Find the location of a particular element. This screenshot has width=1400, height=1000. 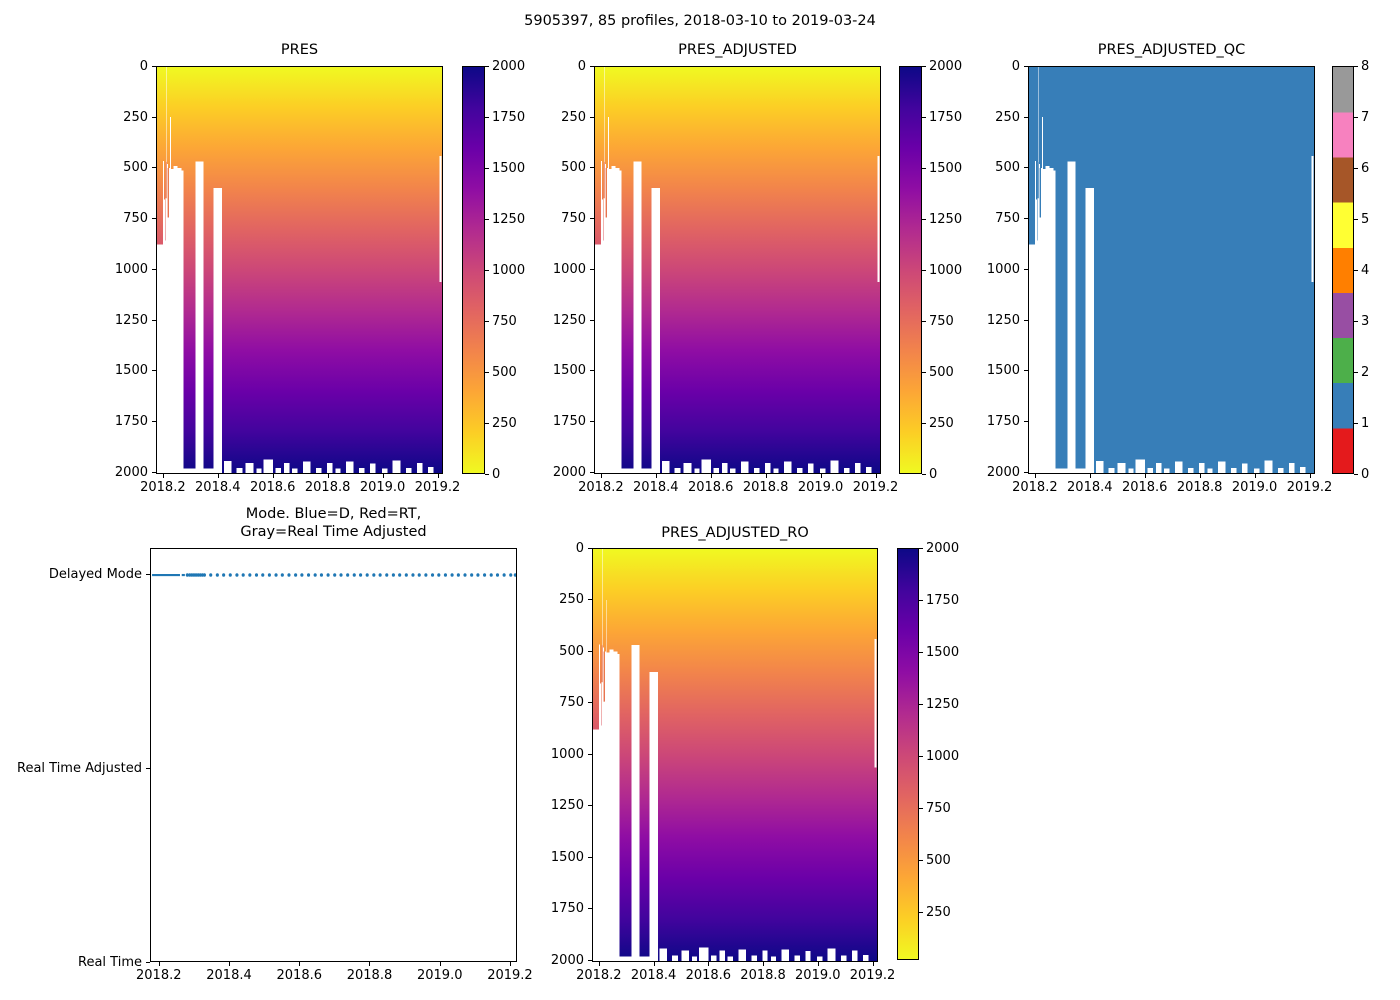

pres-adjusted-qc-x-tick-label: 2018.2 is located at coordinates (1035, 487).